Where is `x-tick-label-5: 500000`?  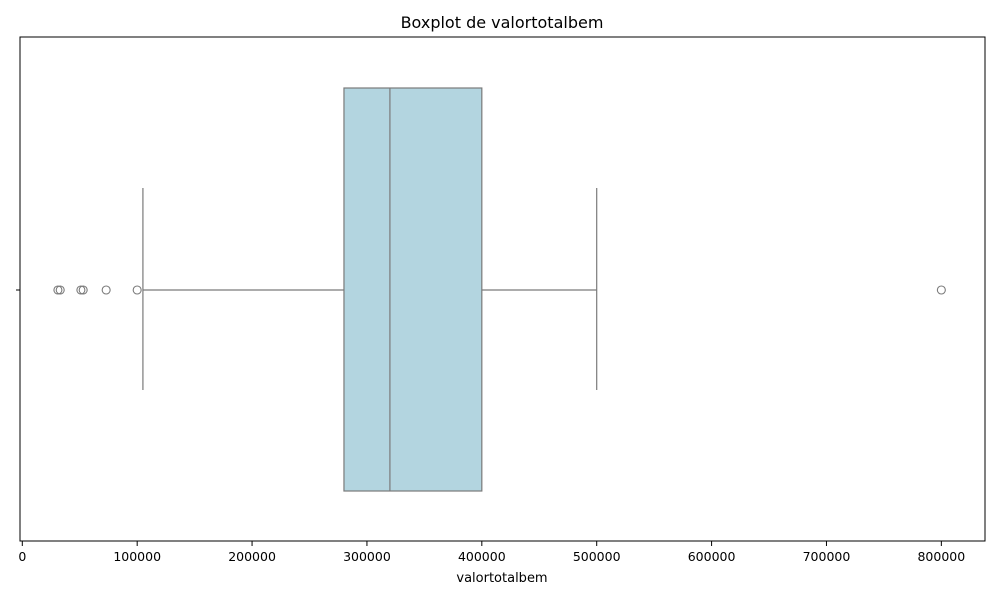
x-tick-label-5: 500000 is located at coordinates (597, 556).